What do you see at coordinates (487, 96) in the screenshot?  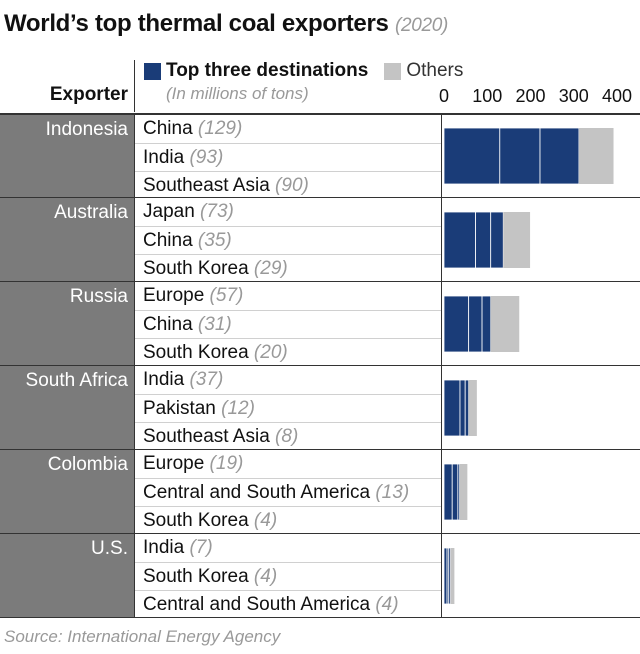 I see `x-tick-label: 100` at bounding box center [487, 96].